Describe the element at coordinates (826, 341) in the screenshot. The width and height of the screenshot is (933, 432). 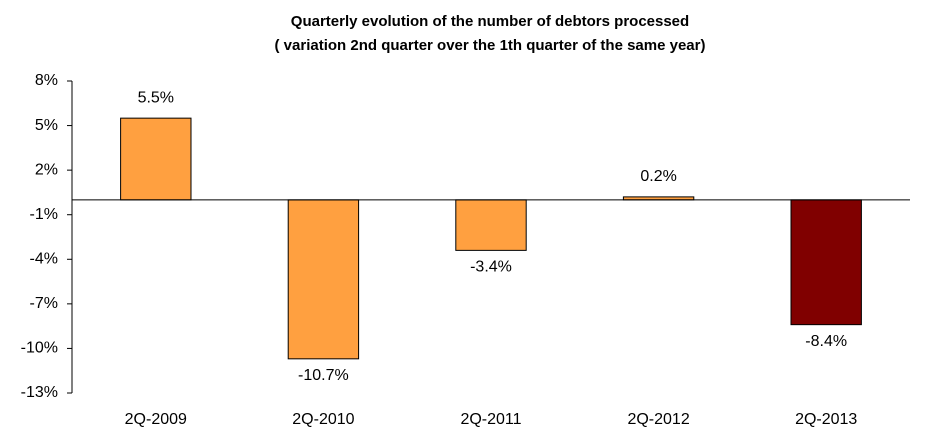
I see `data-label: -8.4%` at that location.